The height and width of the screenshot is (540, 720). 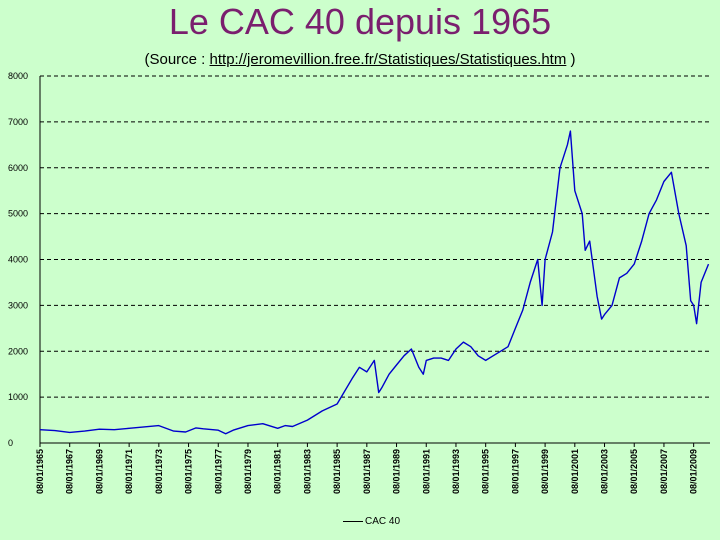 What do you see at coordinates (18, 305) in the screenshot?
I see `y-tick-label-3000: 3000` at bounding box center [18, 305].